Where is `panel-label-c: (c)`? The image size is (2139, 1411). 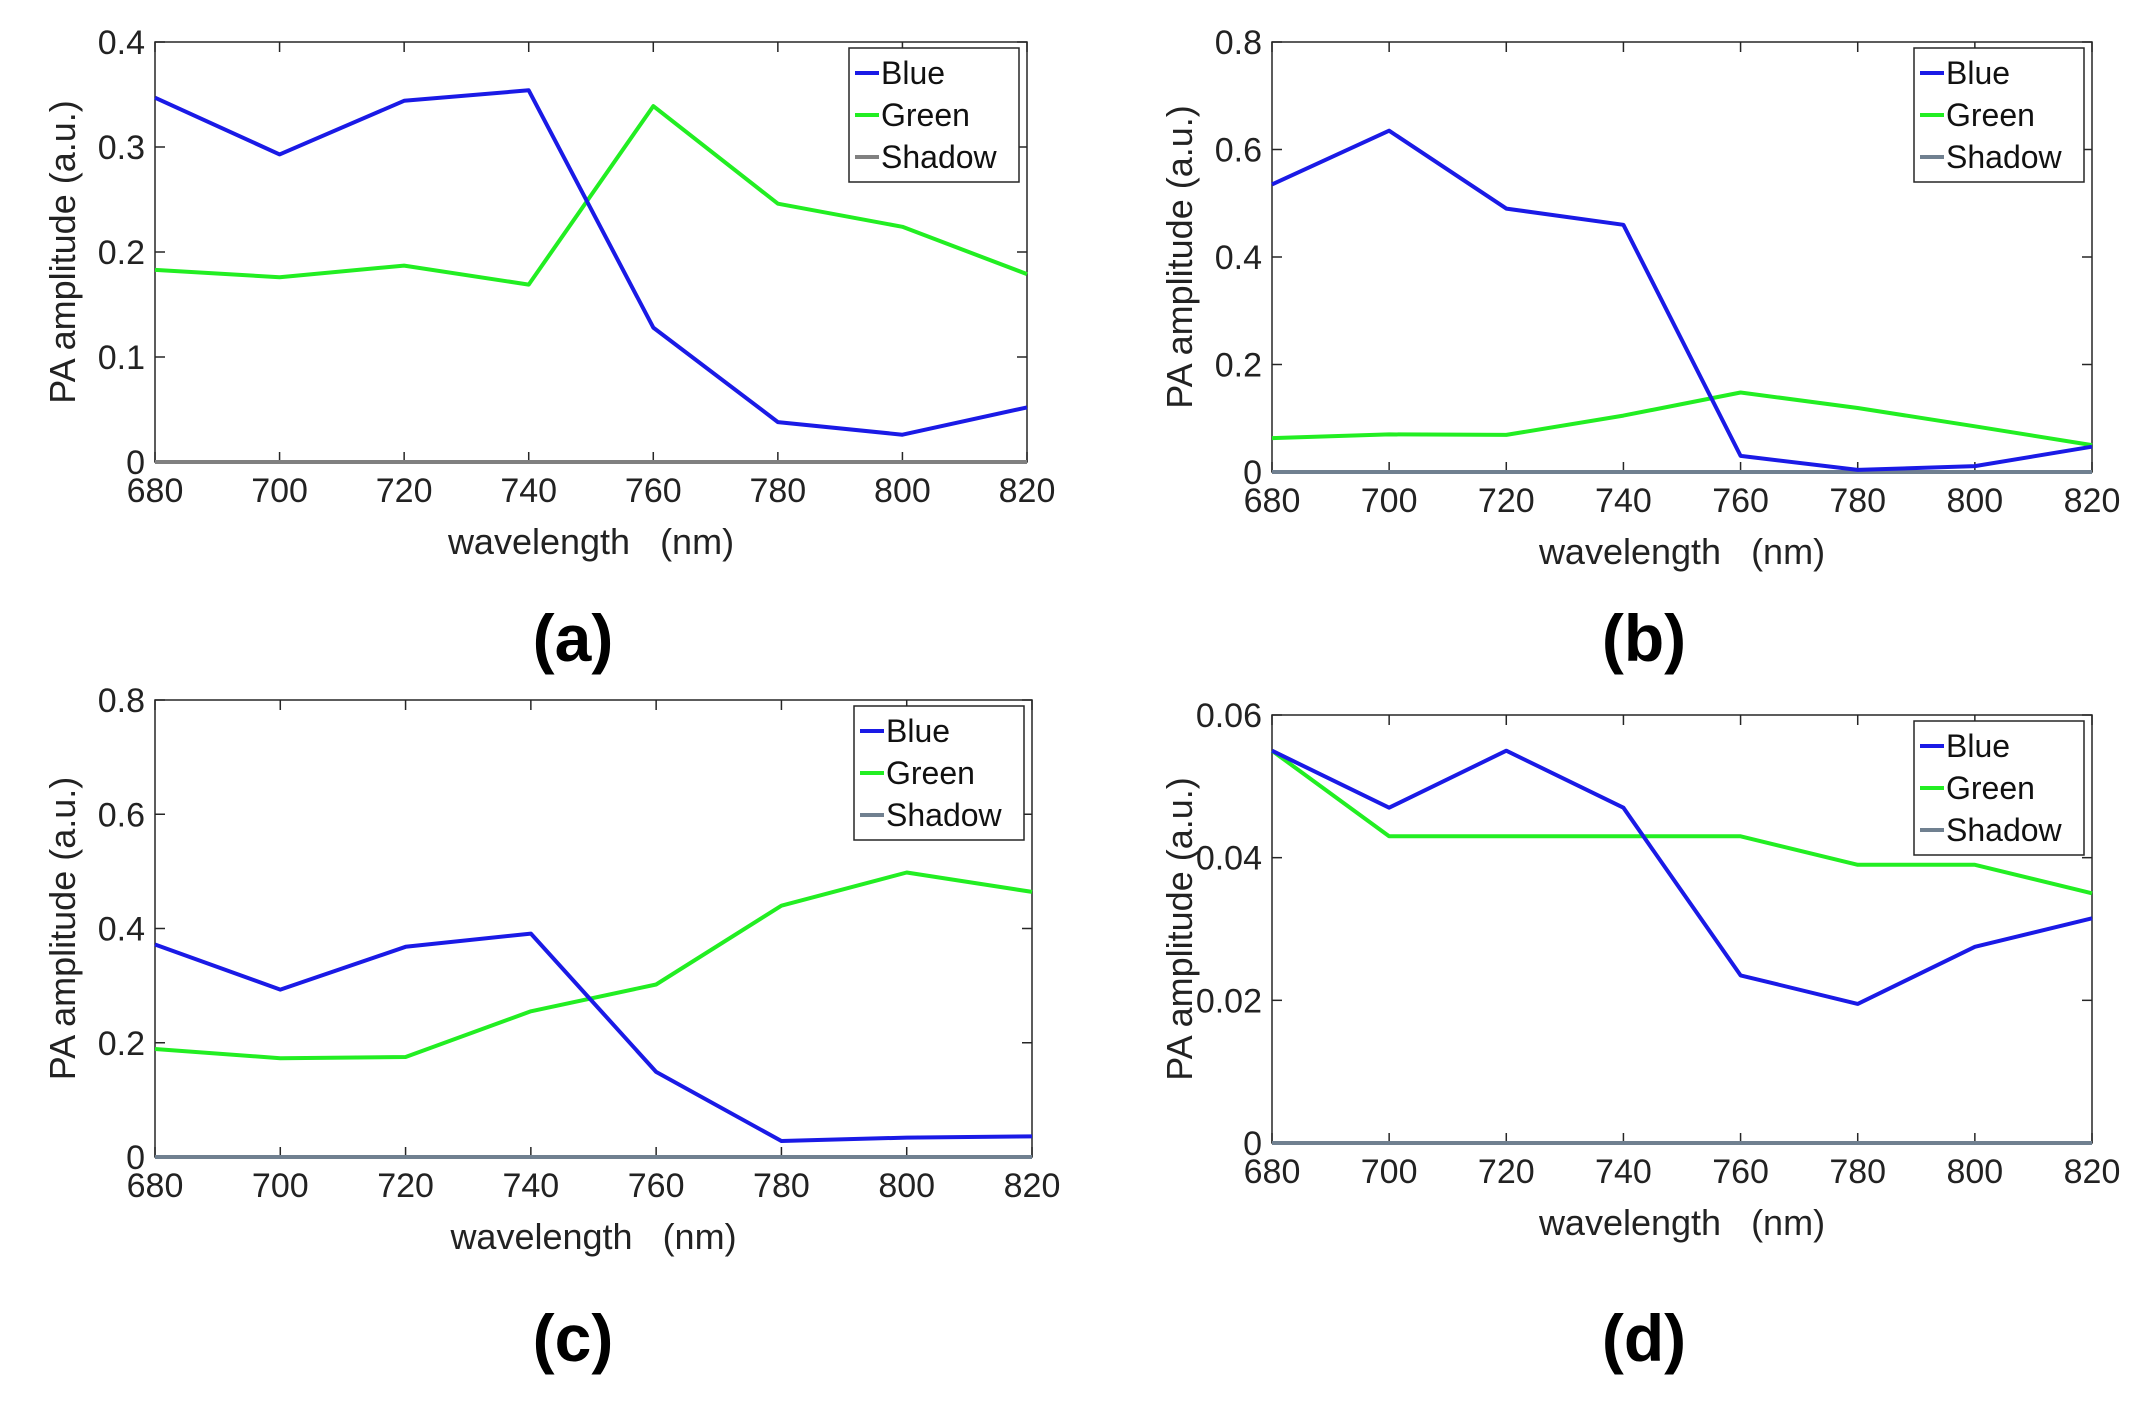
panel-label-c: (c) is located at coordinates (573, 1338).